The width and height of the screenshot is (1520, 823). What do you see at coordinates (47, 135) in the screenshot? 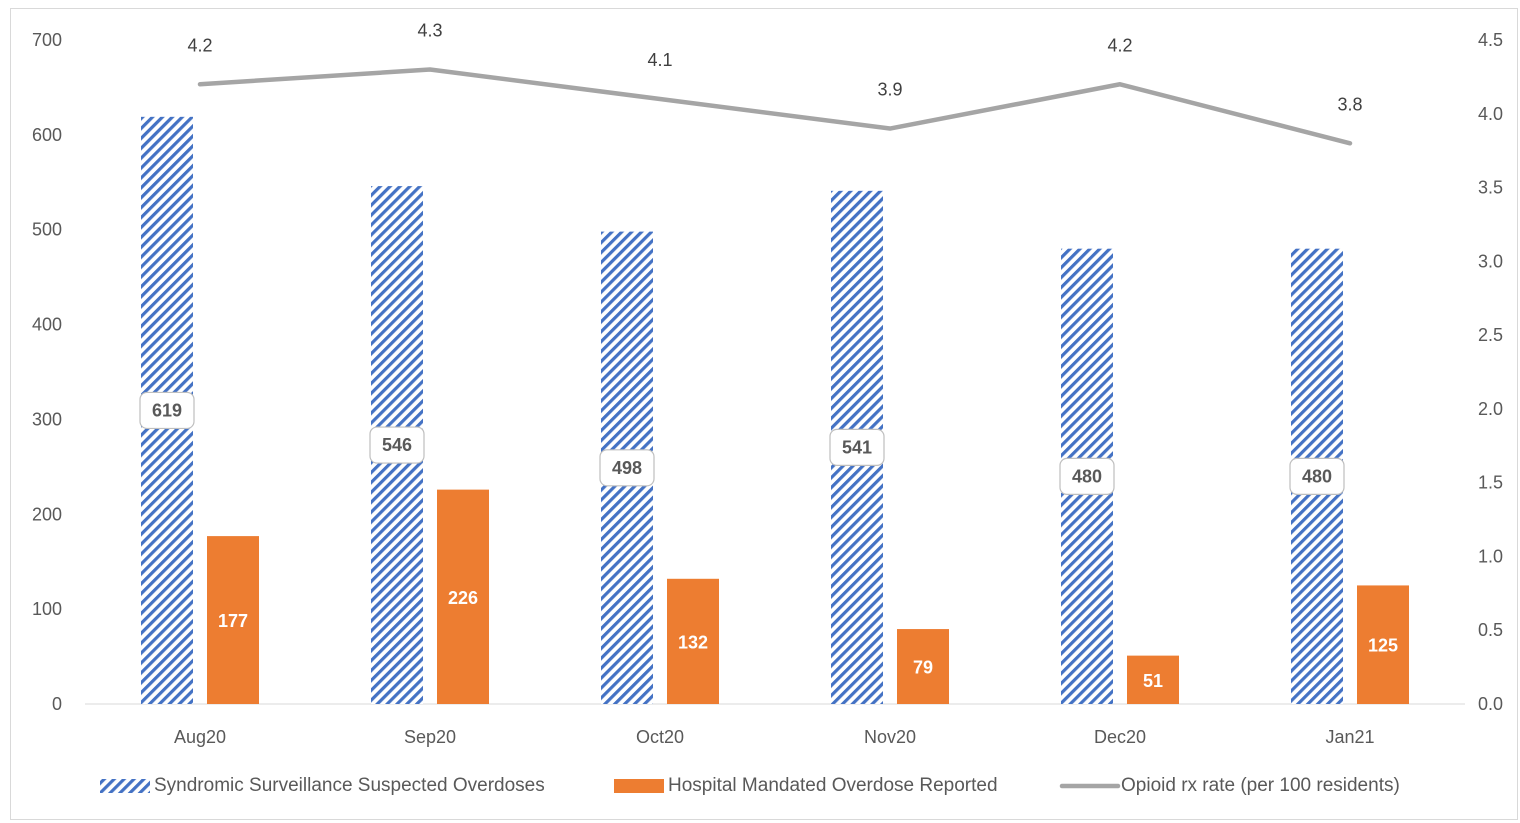
I see `y-left-tick-label: 600` at bounding box center [47, 135].